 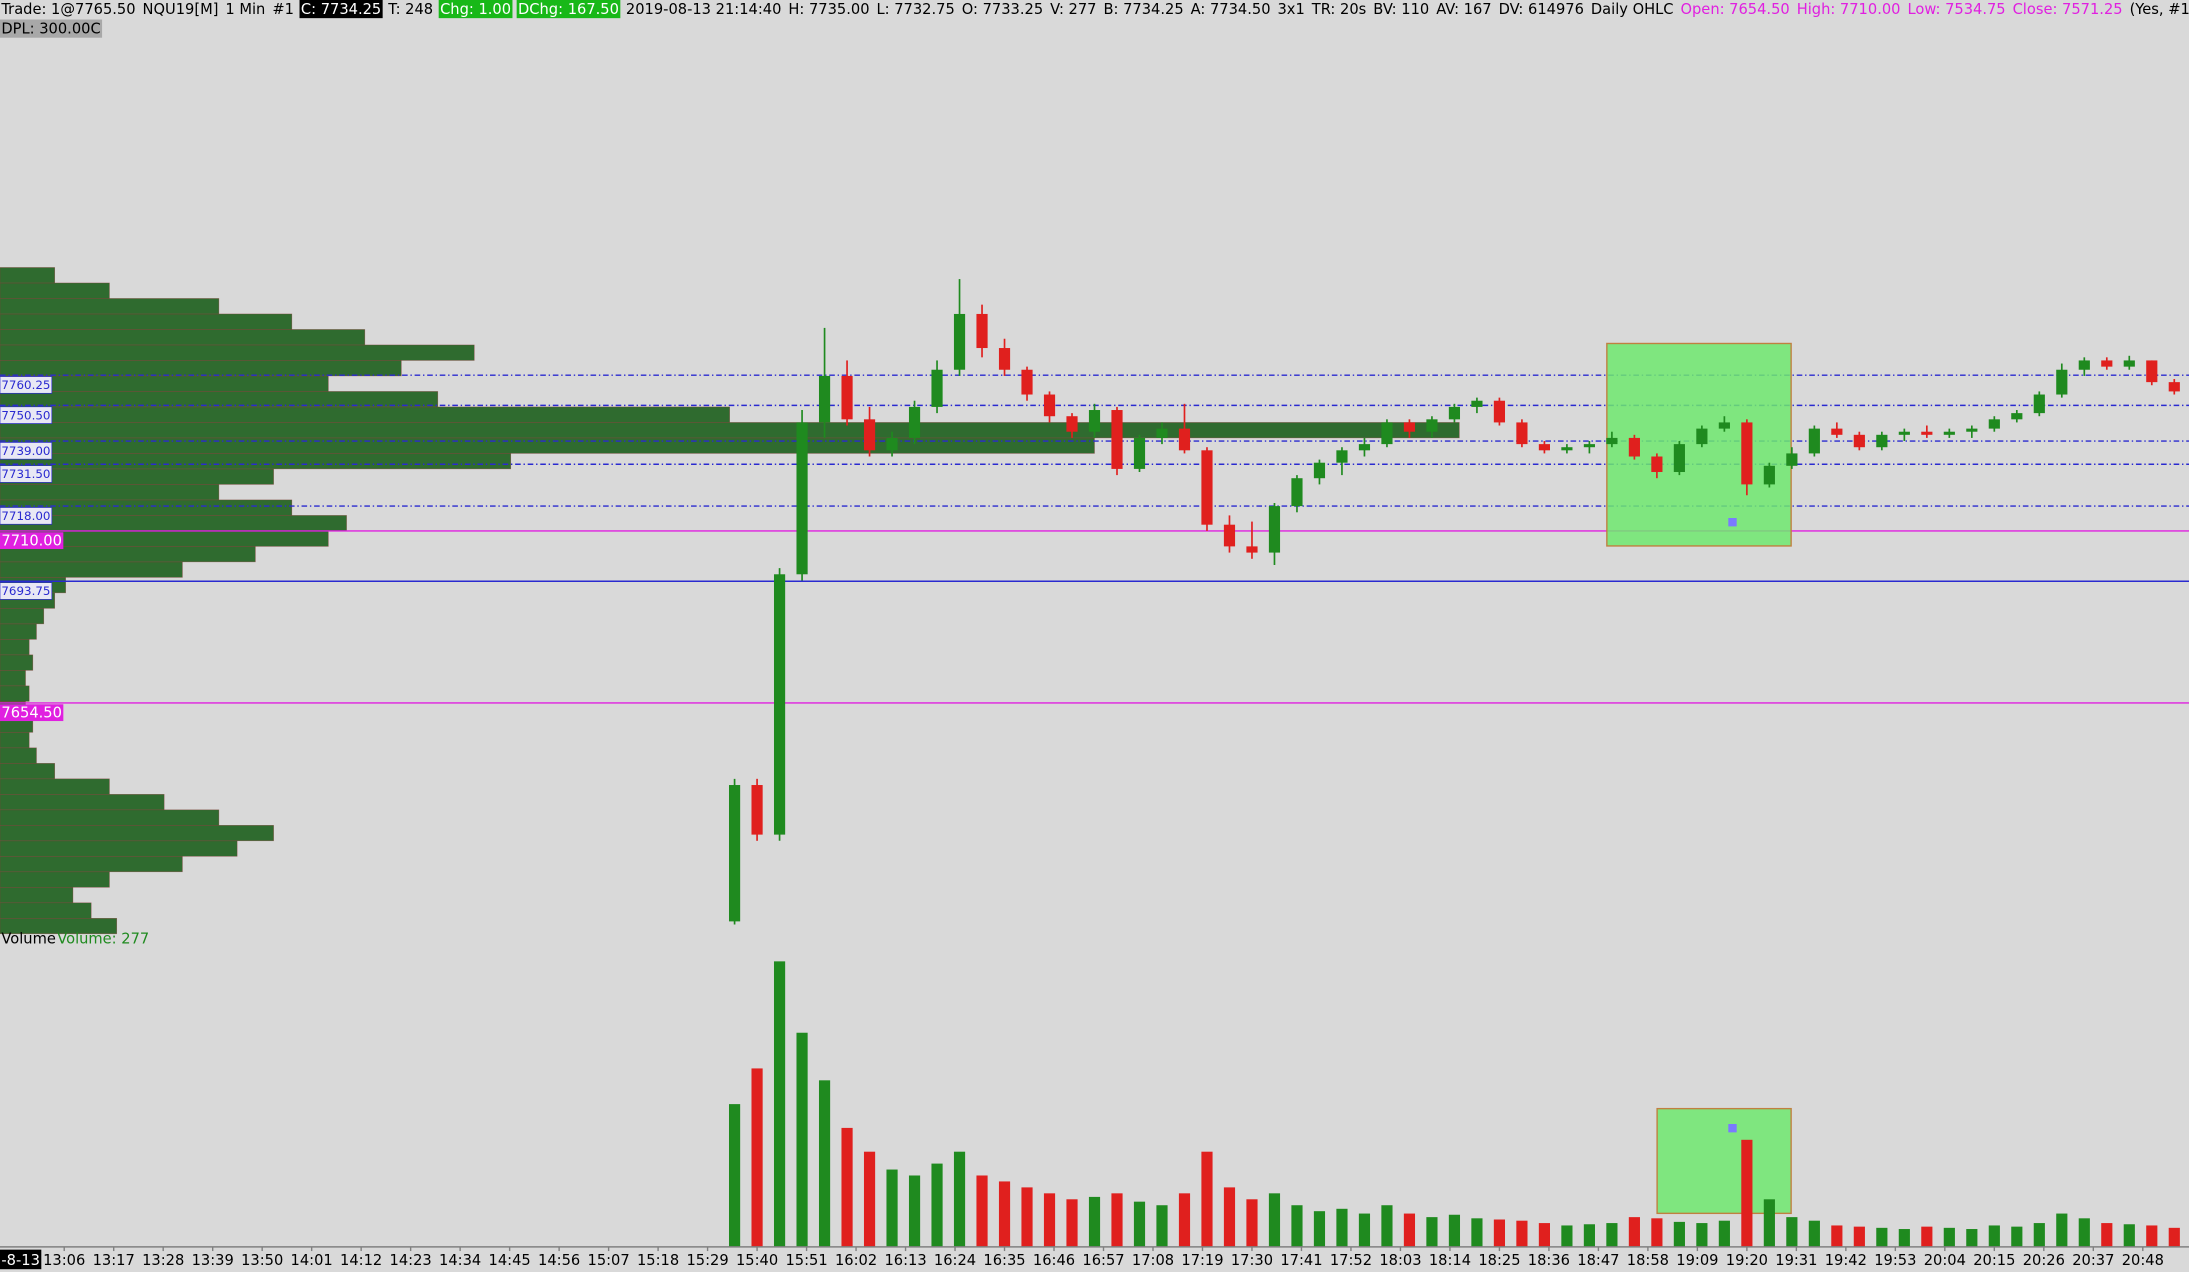 I want to click on header-item: TR: 20s, so click(x=1339, y=9).